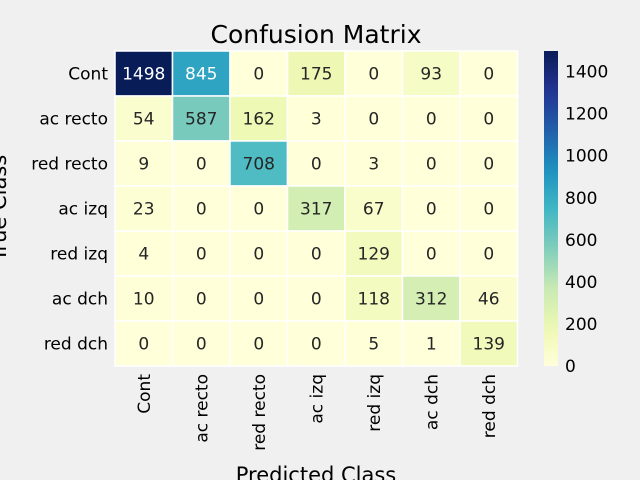 The image size is (640, 480). What do you see at coordinates (143, 255) in the screenshot?
I see `cell-value-label: 4` at bounding box center [143, 255].